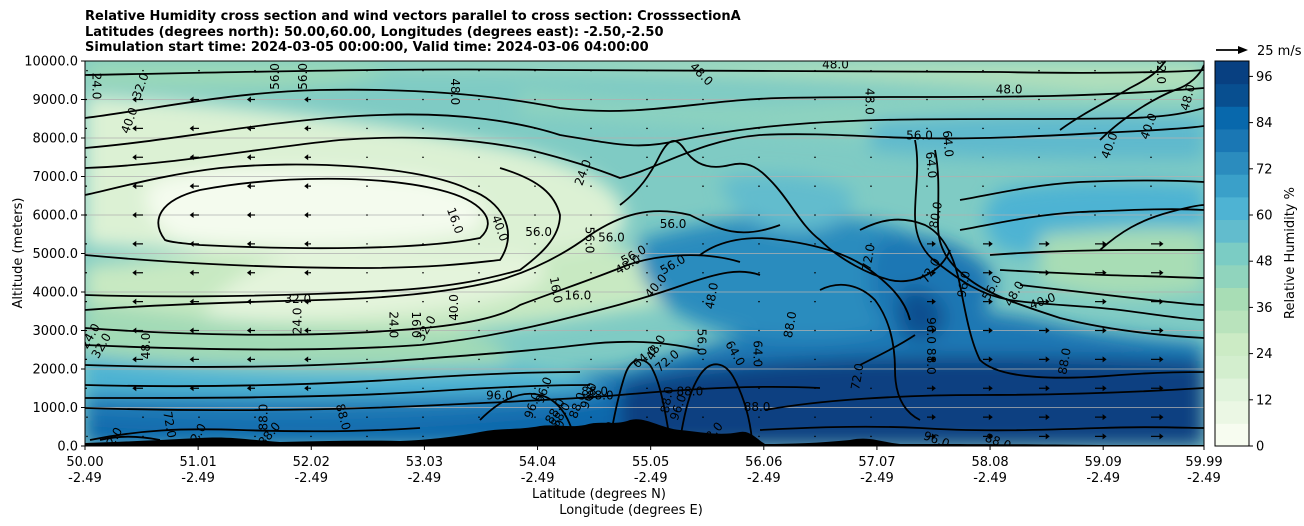 This screenshot has height=526, width=1304. What do you see at coordinates (198, 462) in the screenshot?
I see `x-tick-label-latitude: 51.01` at bounding box center [198, 462].